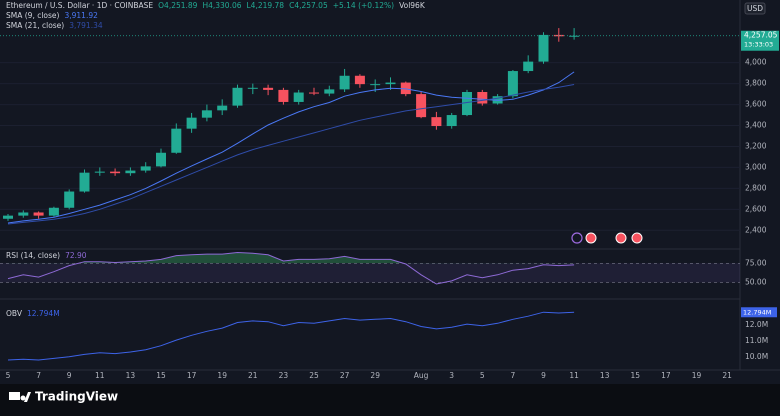  What do you see at coordinates (33, 15) in the screenshot?
I see `legend-text: SMA (9, close)` at bounding box center [33, 15].